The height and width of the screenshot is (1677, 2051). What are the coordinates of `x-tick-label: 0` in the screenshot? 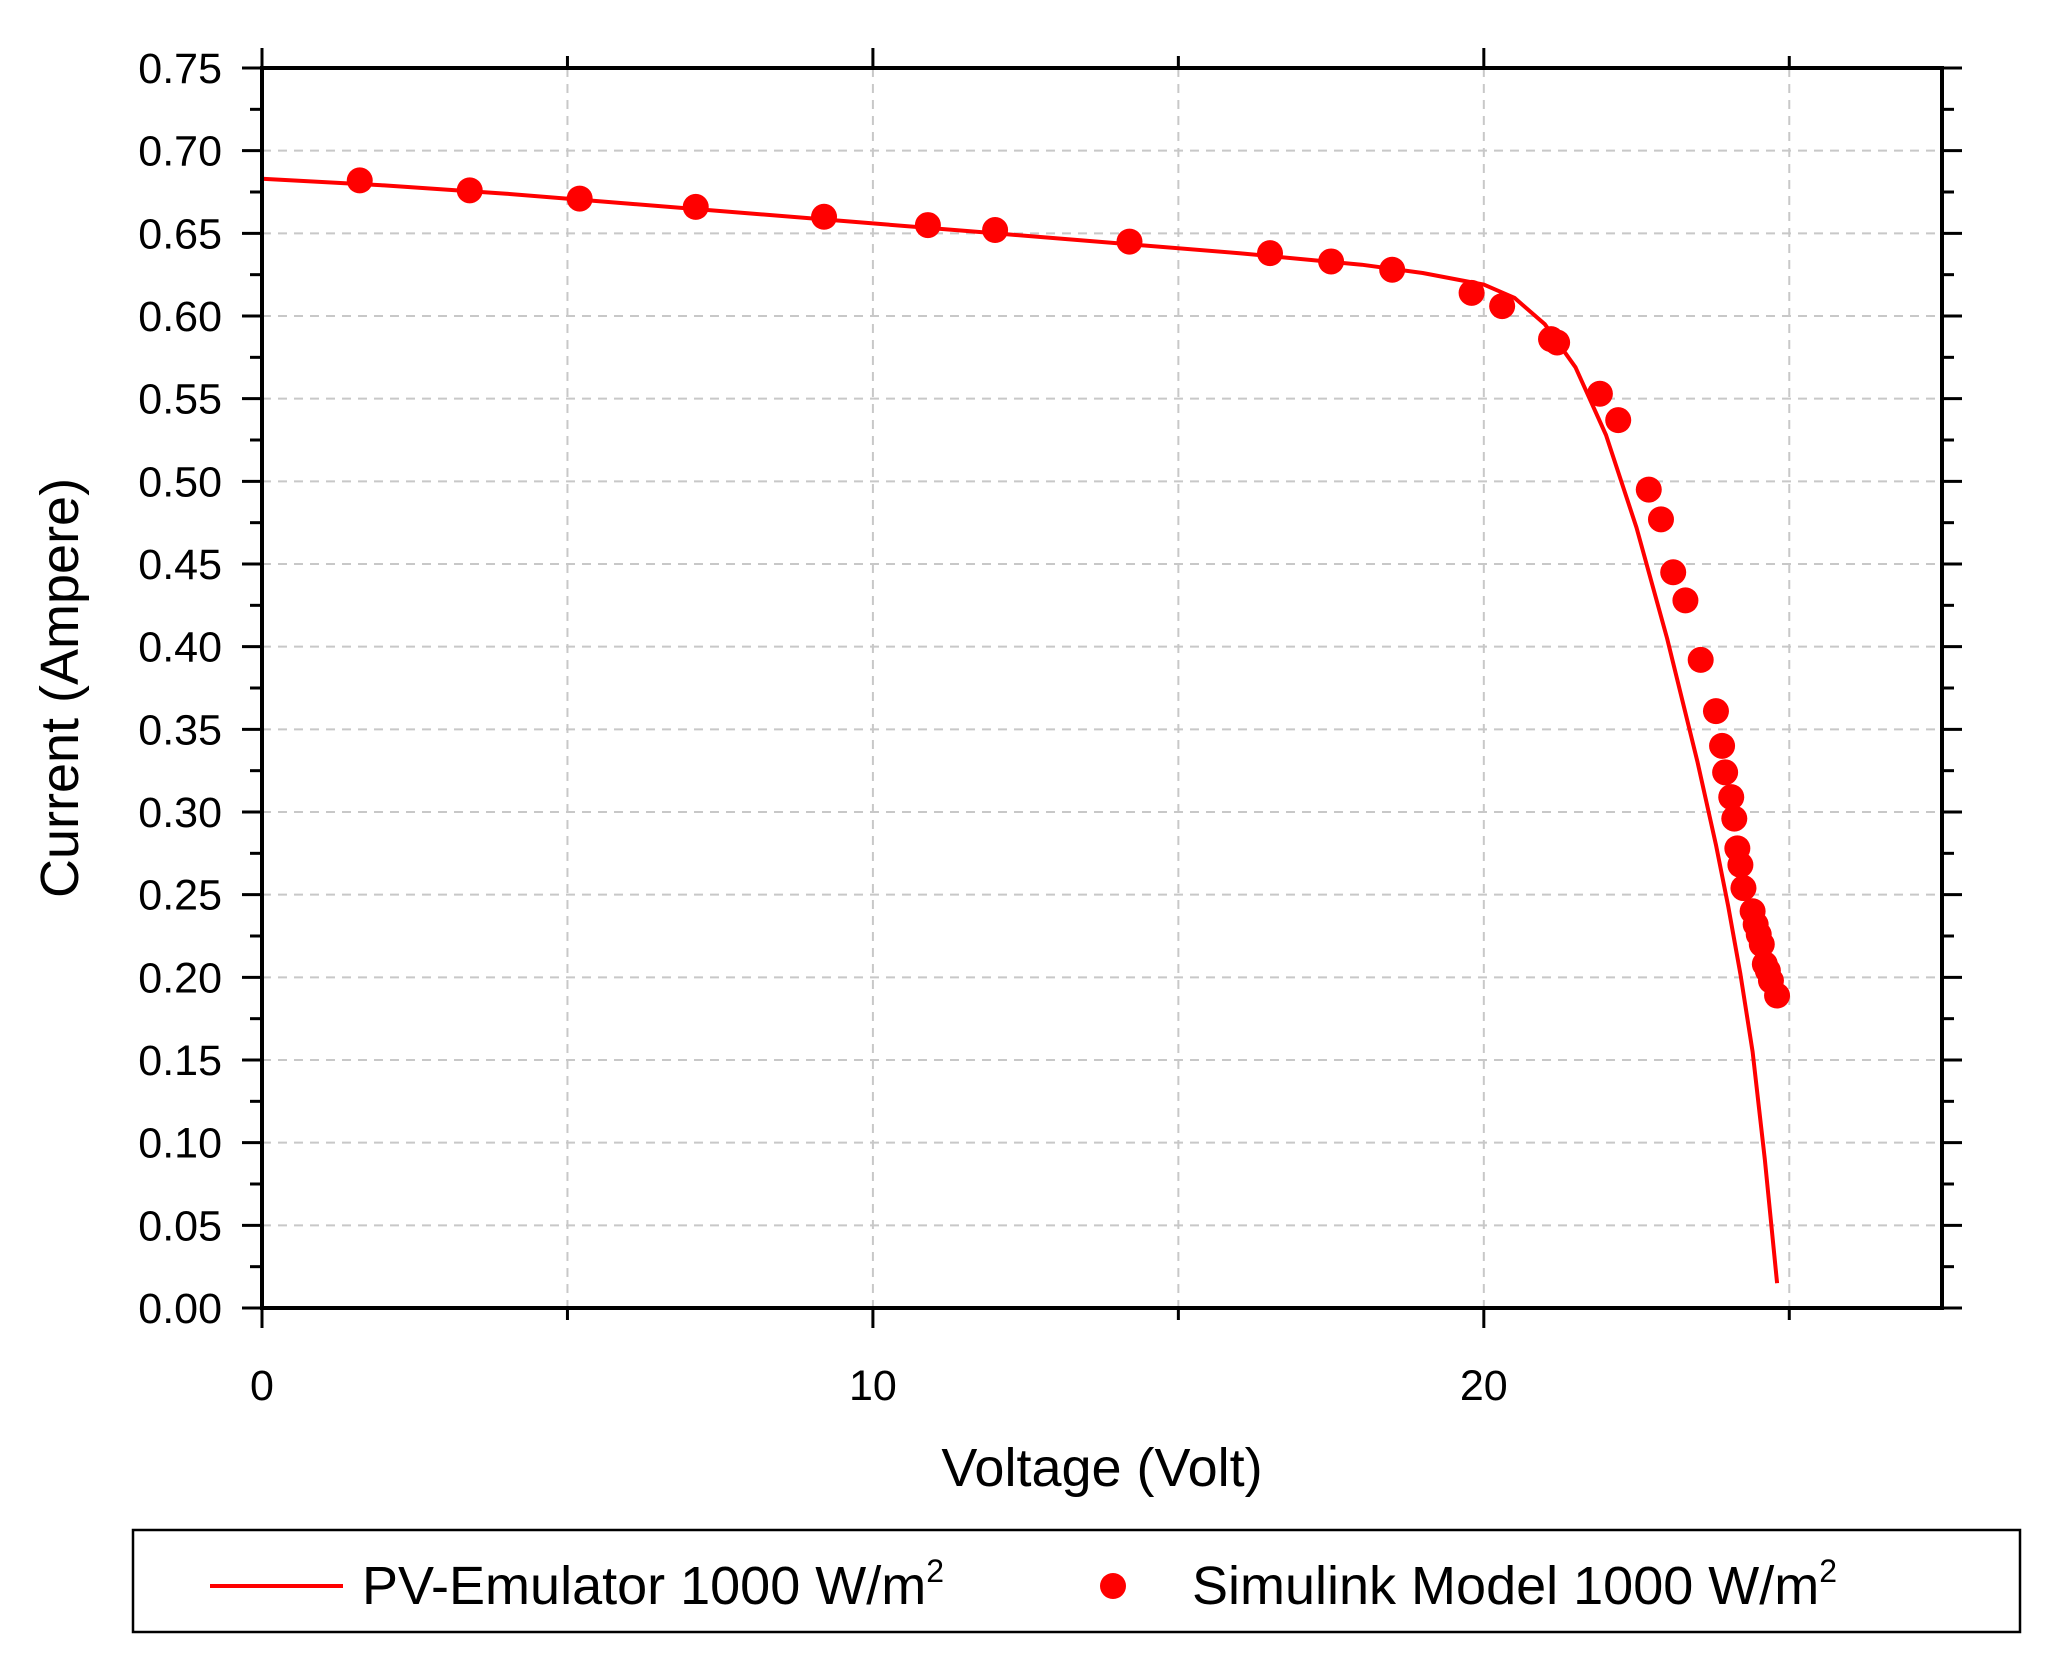 It's located at (262, 1386).